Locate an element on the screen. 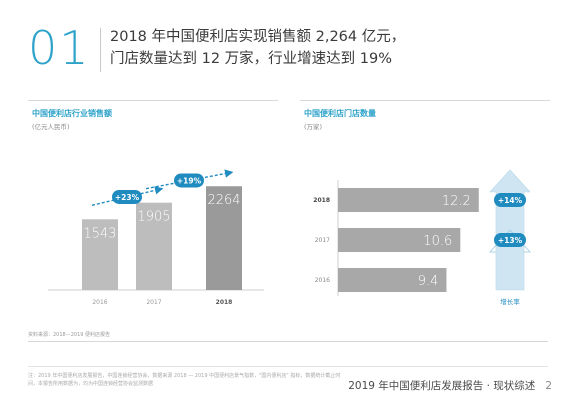 The width and height of the screenshot is (580, 410). left-chart-unit: (亿元人民币) is located at coordinates (51, 127).